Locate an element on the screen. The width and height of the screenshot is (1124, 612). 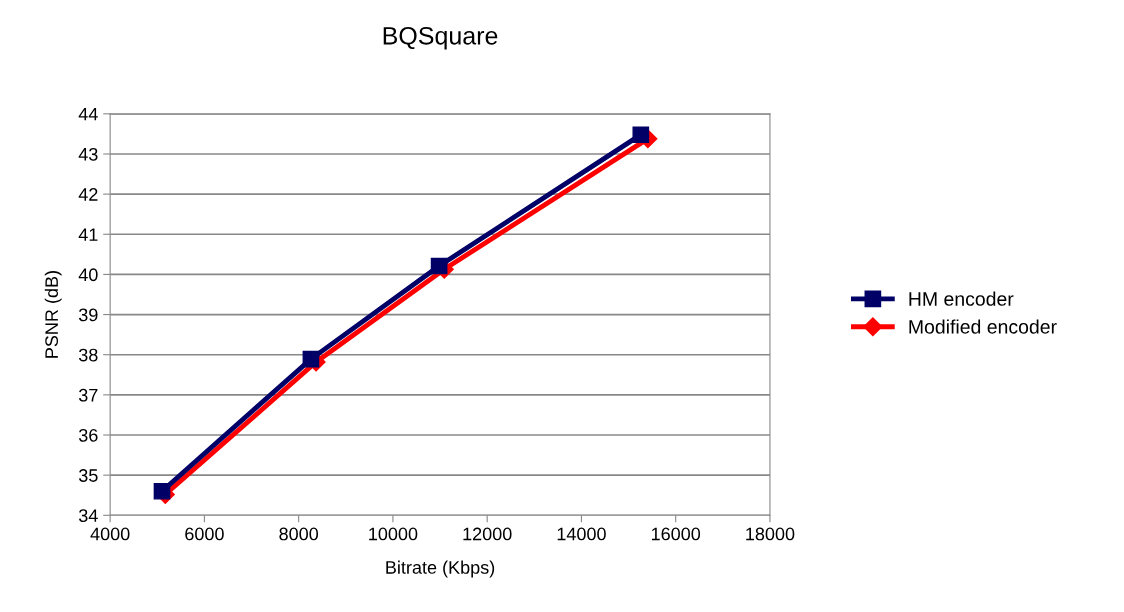
chart-title: BQSquare is located at coordinates (440, 38).